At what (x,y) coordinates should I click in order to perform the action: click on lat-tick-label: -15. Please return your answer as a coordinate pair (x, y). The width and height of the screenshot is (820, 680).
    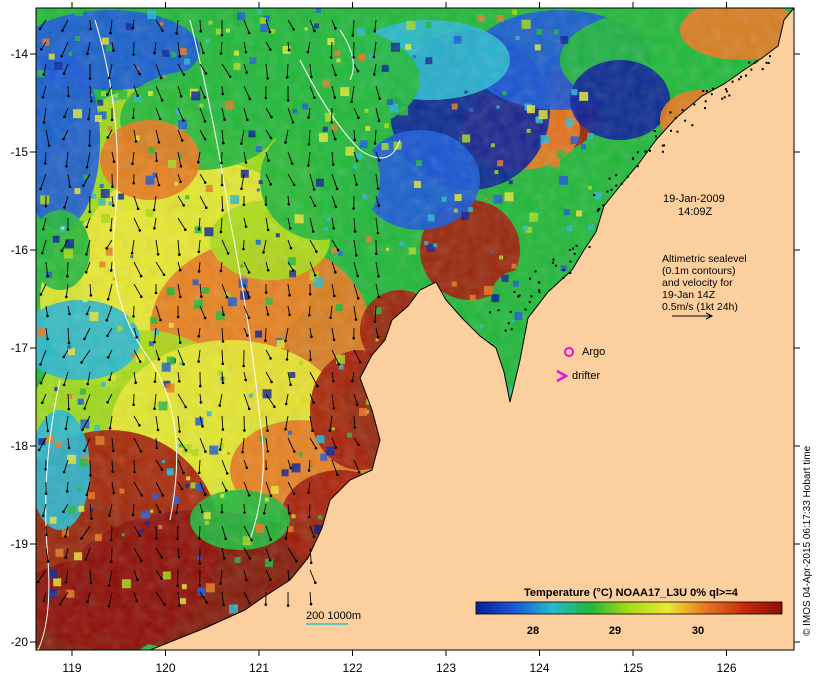
    Looking at the image, I should click on (20, 152).